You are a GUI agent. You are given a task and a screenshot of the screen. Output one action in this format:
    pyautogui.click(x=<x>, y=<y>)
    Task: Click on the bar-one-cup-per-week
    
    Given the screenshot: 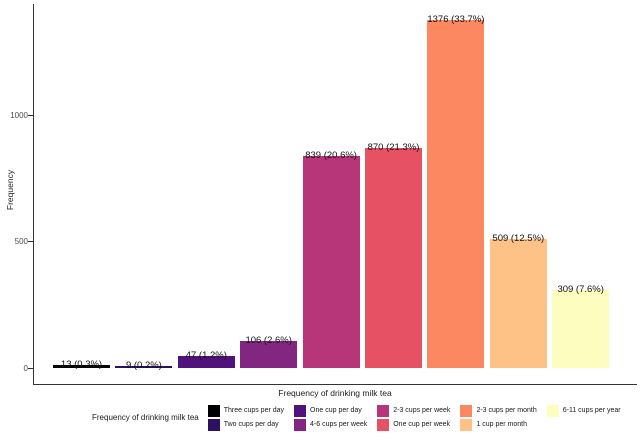 What is the action you would take?
    pyautogui.click(x=393, y=258)
    